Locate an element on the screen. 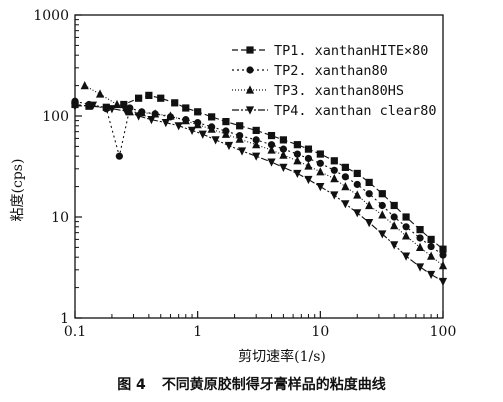 The height and width of the screenshot is (402, 503). y-axis-title: 粘度(cps) is located at coordinates (18, 190).